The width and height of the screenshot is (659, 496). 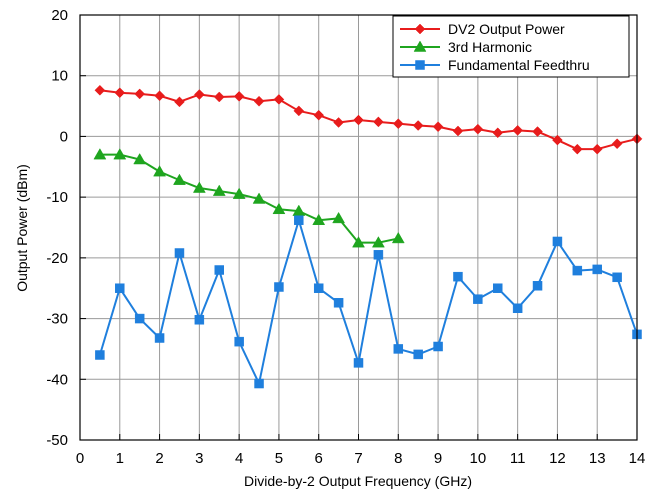 What do you see at coordinates (420, 29) in the screenshot?
I see `legend-dv2-output-power-point` at bounding box center [420, 29].